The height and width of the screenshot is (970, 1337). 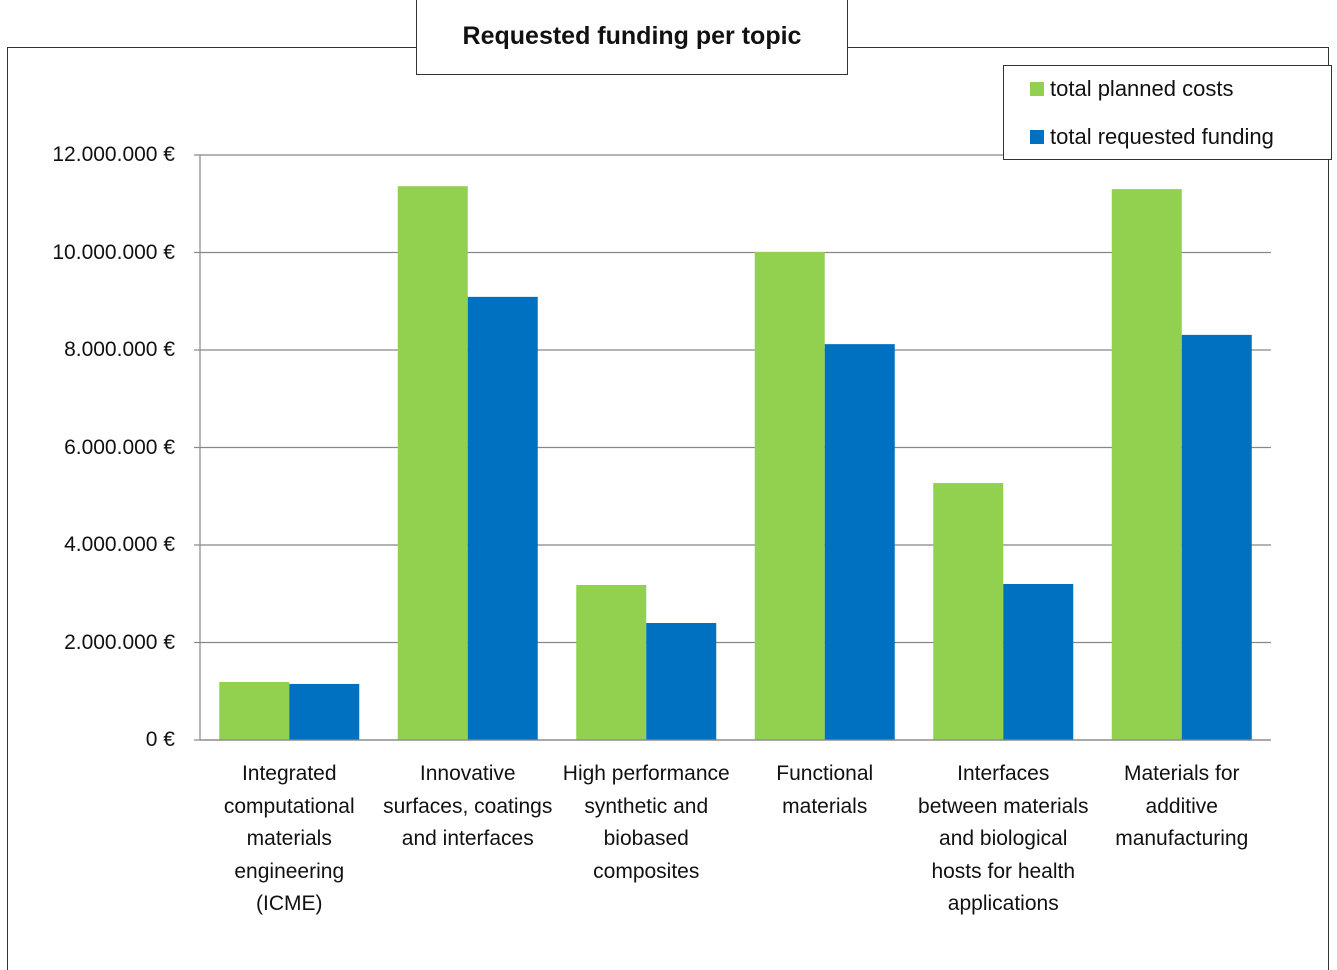 I want to click on y-tick-label: 10.000.000 €, so click(x=113, y=252).